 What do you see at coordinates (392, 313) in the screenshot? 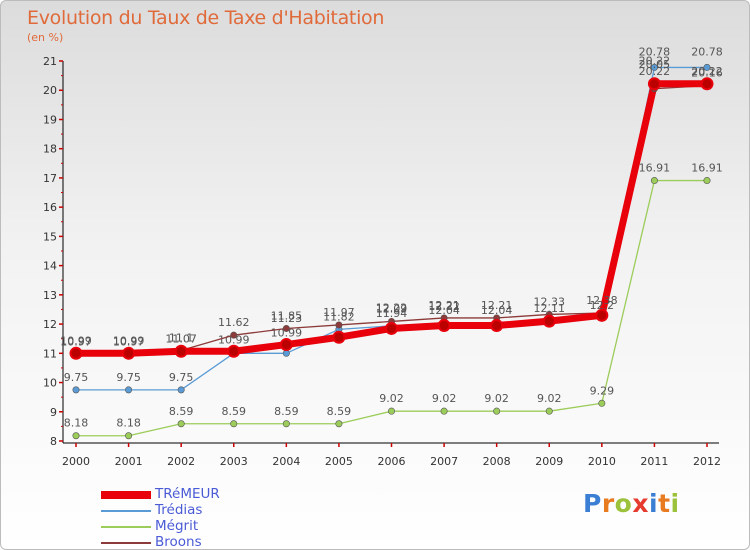
I see `data-label: 11.94` at bounding box center [392, 313].